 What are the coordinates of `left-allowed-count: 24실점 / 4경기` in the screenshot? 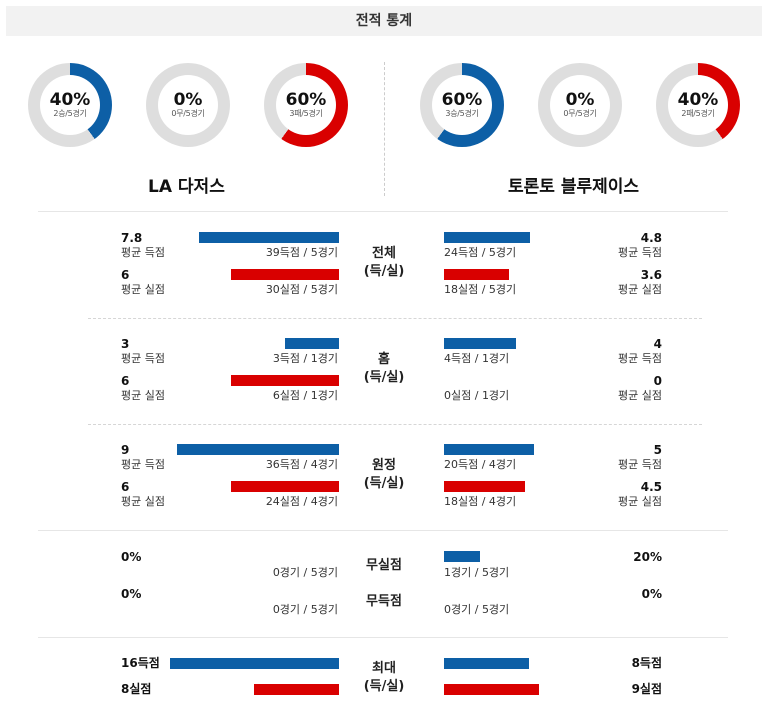 It's located at (301, 501).